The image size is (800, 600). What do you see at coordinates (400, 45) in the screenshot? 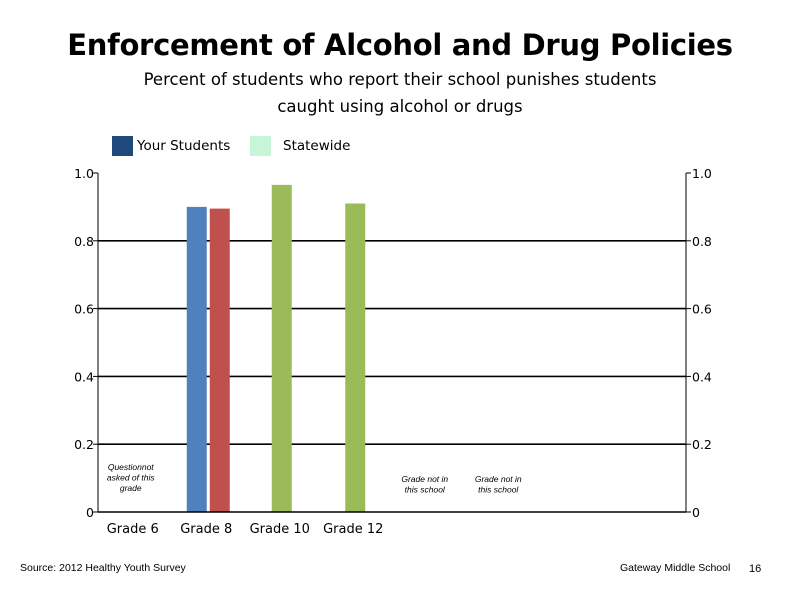
I see `chart-title: Enforcement of Alcohol and Drug Policies` at bounding box center [400, 45].